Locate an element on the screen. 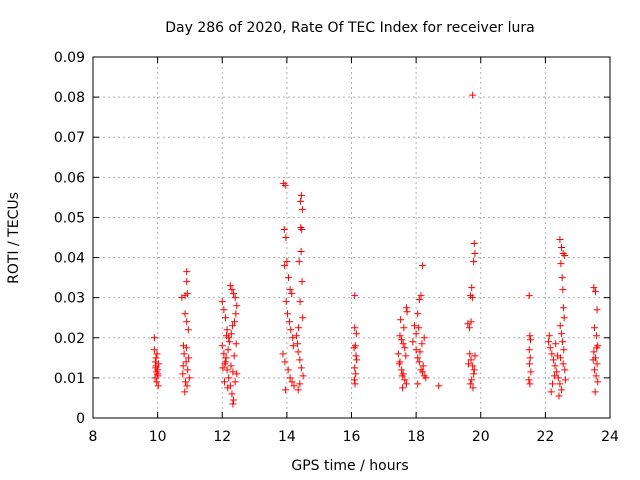 The height and width of the screenshot is (480, 640). x-tick-label: 18 is located at coordinates (416, 437).